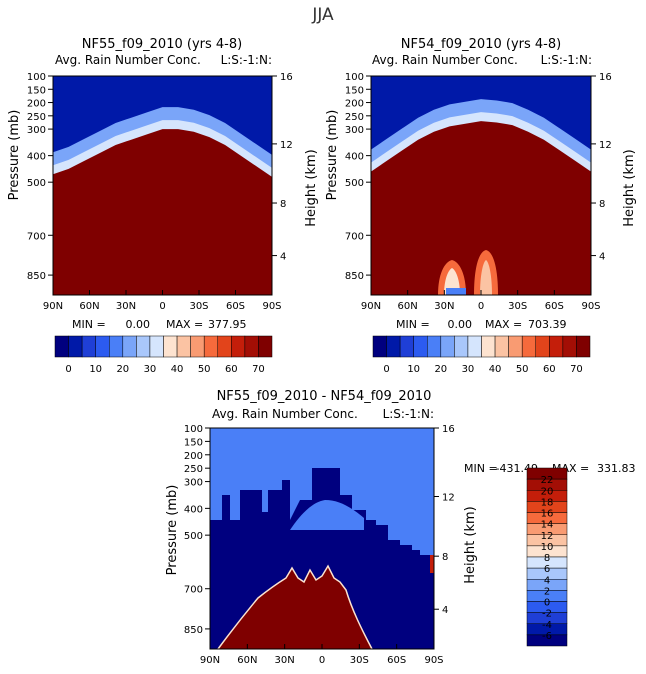 The image size is (646, 674). Describe the element at coordinates (460, 324) in the screenshot. I see `min-value: 0.00` at that location.